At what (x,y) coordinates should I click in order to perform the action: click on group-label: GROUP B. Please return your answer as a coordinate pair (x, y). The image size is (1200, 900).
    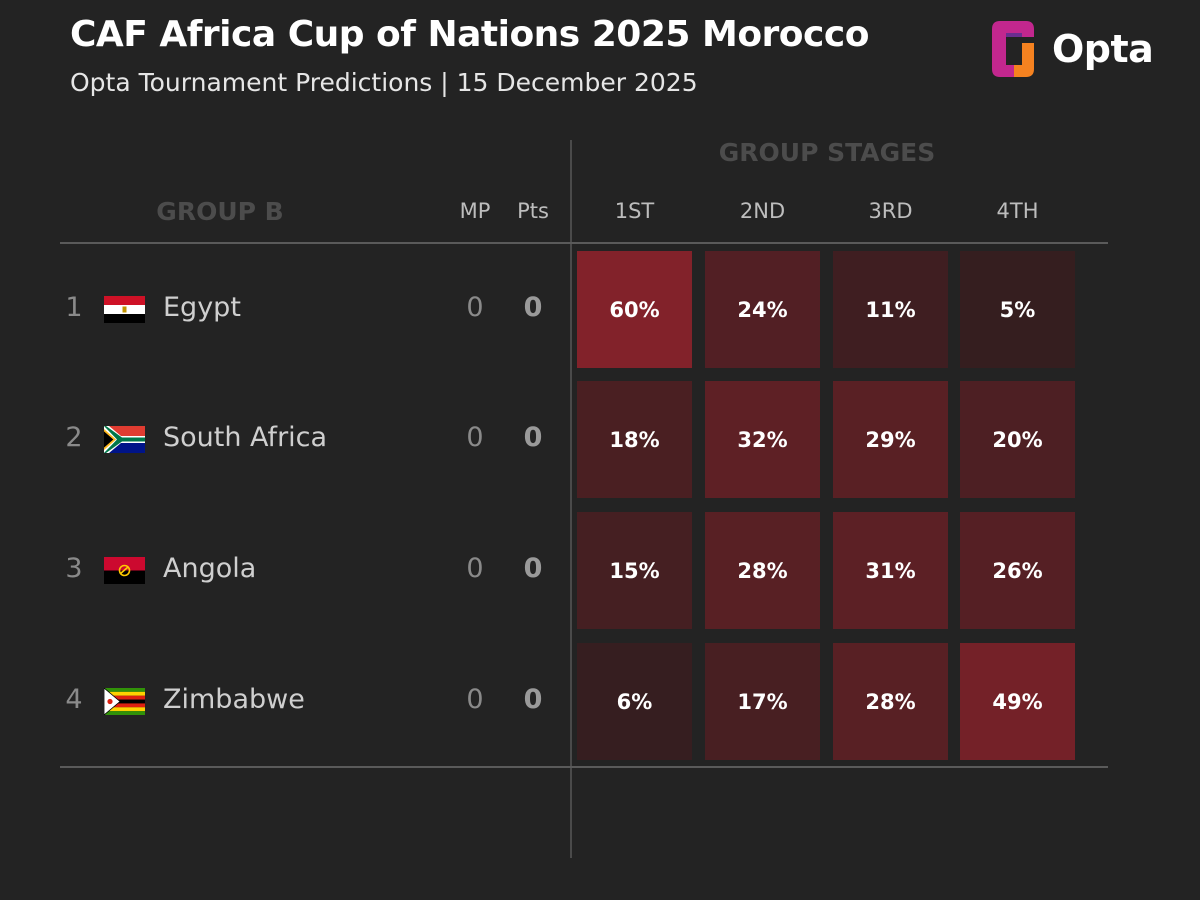
    Looking at the image, I should click on (220, 211).